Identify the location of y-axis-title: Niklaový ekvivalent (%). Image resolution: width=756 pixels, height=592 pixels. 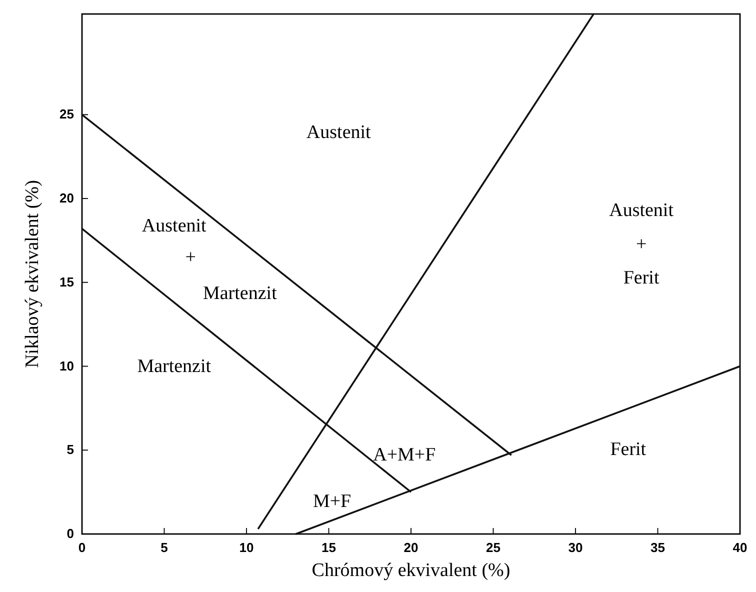
(32, 274).